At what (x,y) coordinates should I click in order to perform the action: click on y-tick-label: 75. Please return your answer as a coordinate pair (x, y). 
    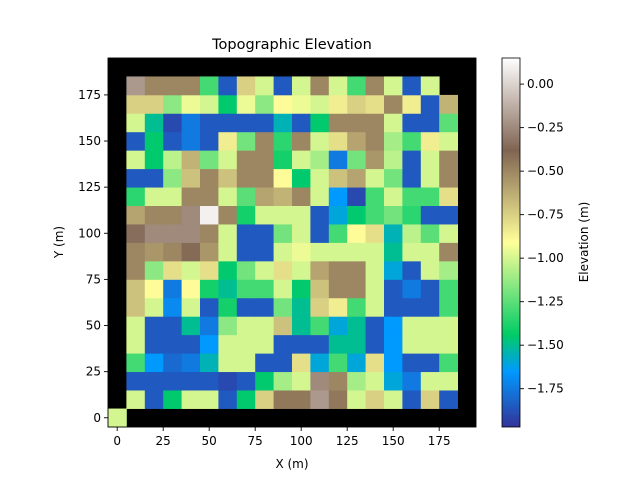
    Looking at the image, I should click on (93, 279).